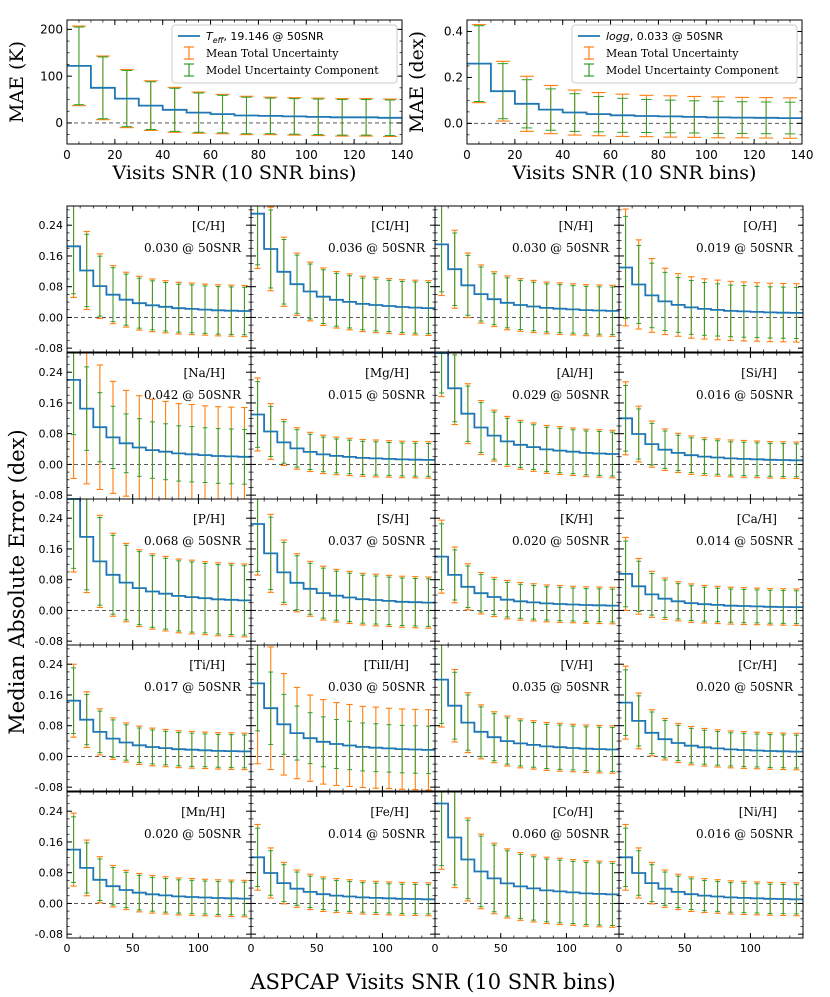 The image size is (830, 997). Describe the element at coordinates (51, 30) in the screenshot. I see `y-tick-label: 200` at that location.